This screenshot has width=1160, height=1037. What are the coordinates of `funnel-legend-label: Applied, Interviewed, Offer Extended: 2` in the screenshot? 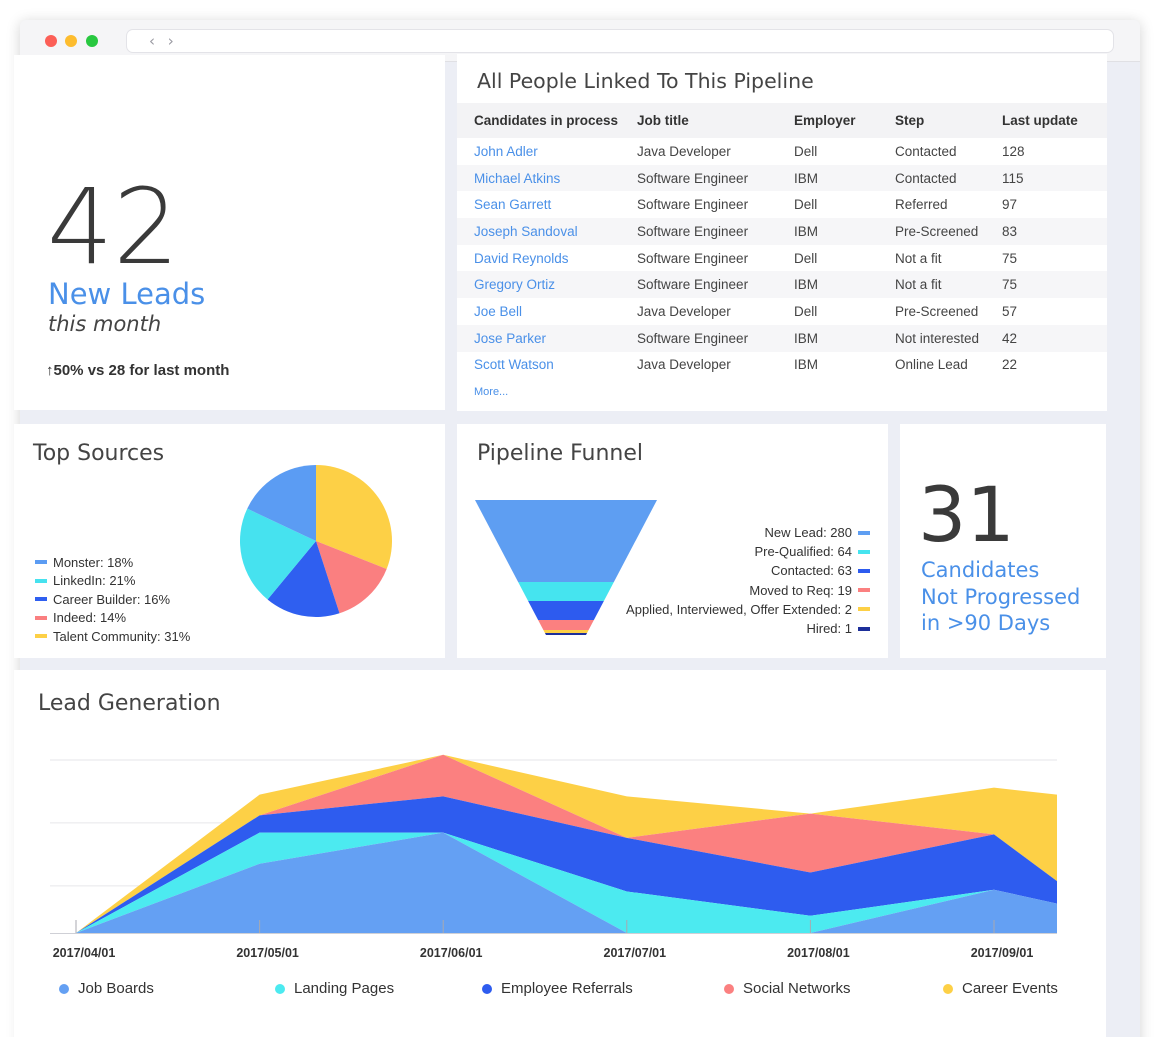 It's located at (739, 609).